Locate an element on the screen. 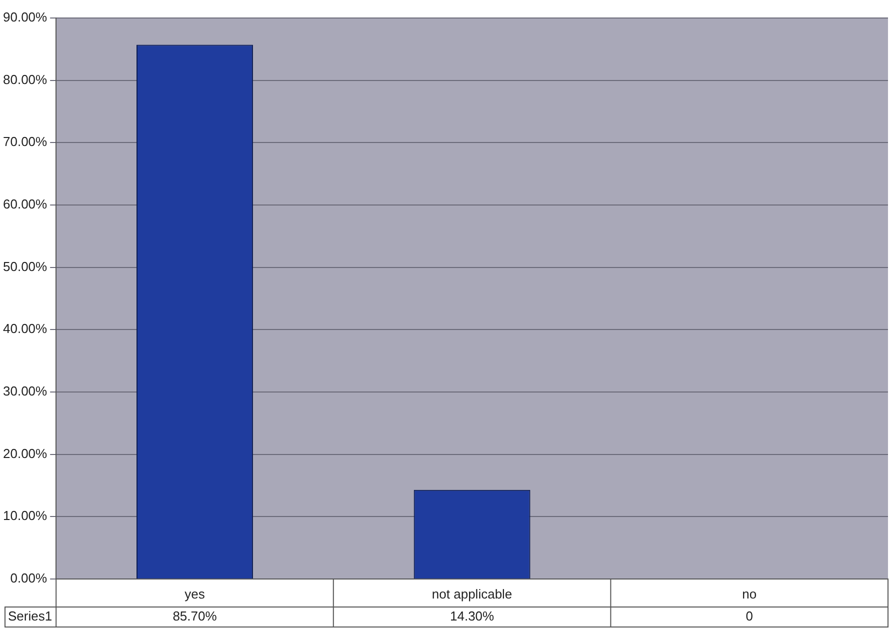 Image resolution: width=891 pixels, height=631 pixels. y-tick-label: 0.00% is located at coordinates (29, 578).